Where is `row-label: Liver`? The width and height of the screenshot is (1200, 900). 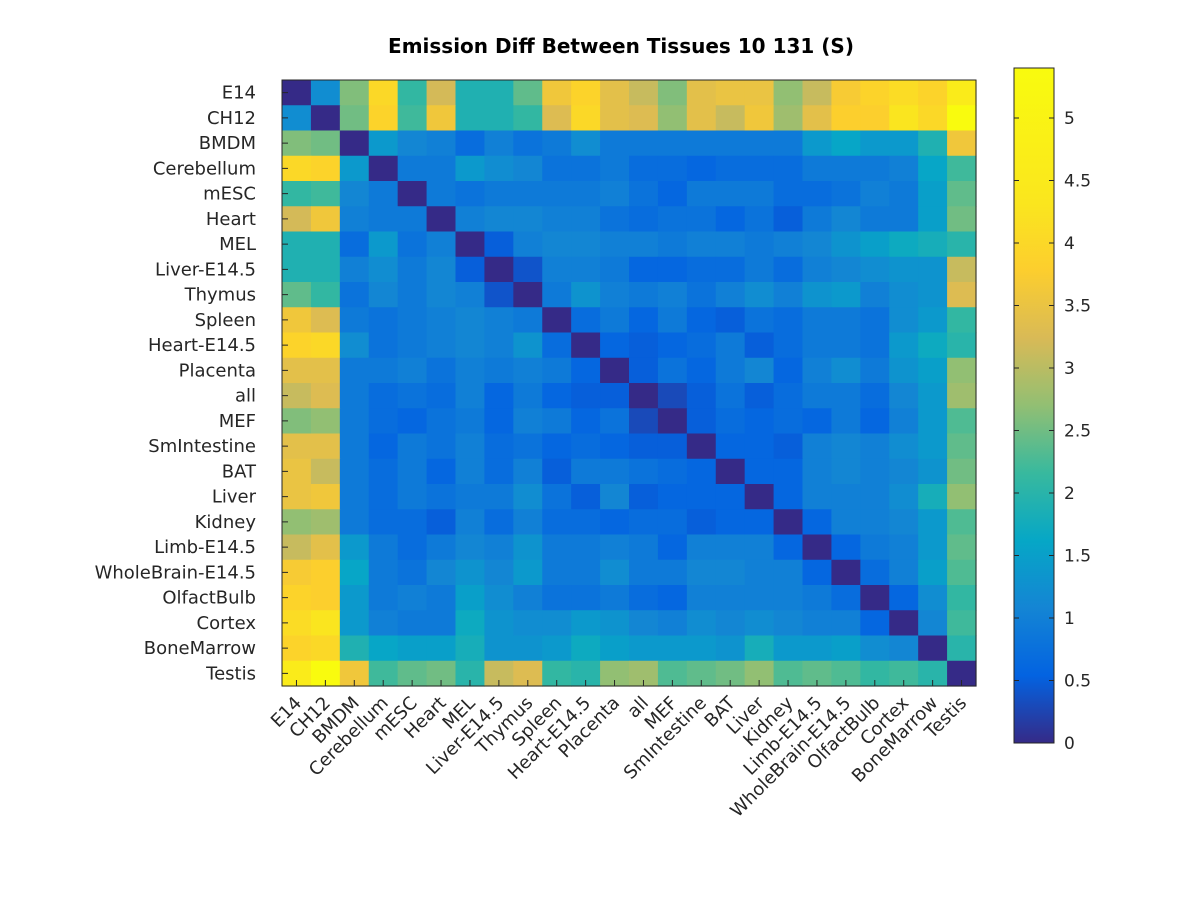 row-label: Liver is located at coordinates (234, 497).